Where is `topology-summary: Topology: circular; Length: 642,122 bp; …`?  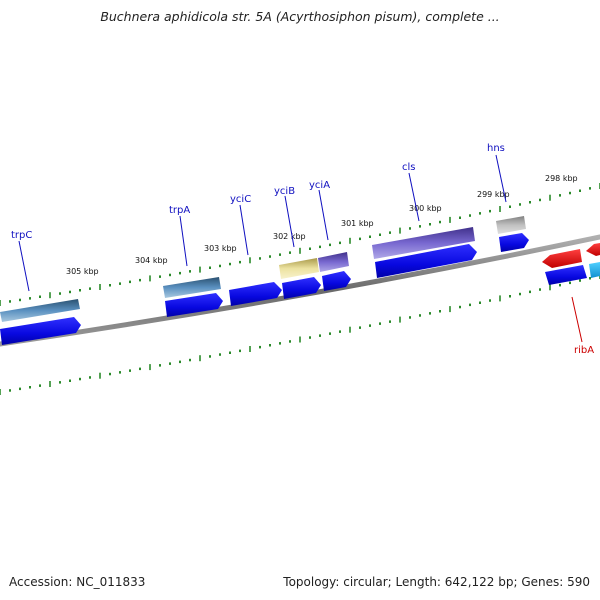
topology-summary: Topology: circular; Length: 642,122 bp; … is located at coordinates (436, 582).